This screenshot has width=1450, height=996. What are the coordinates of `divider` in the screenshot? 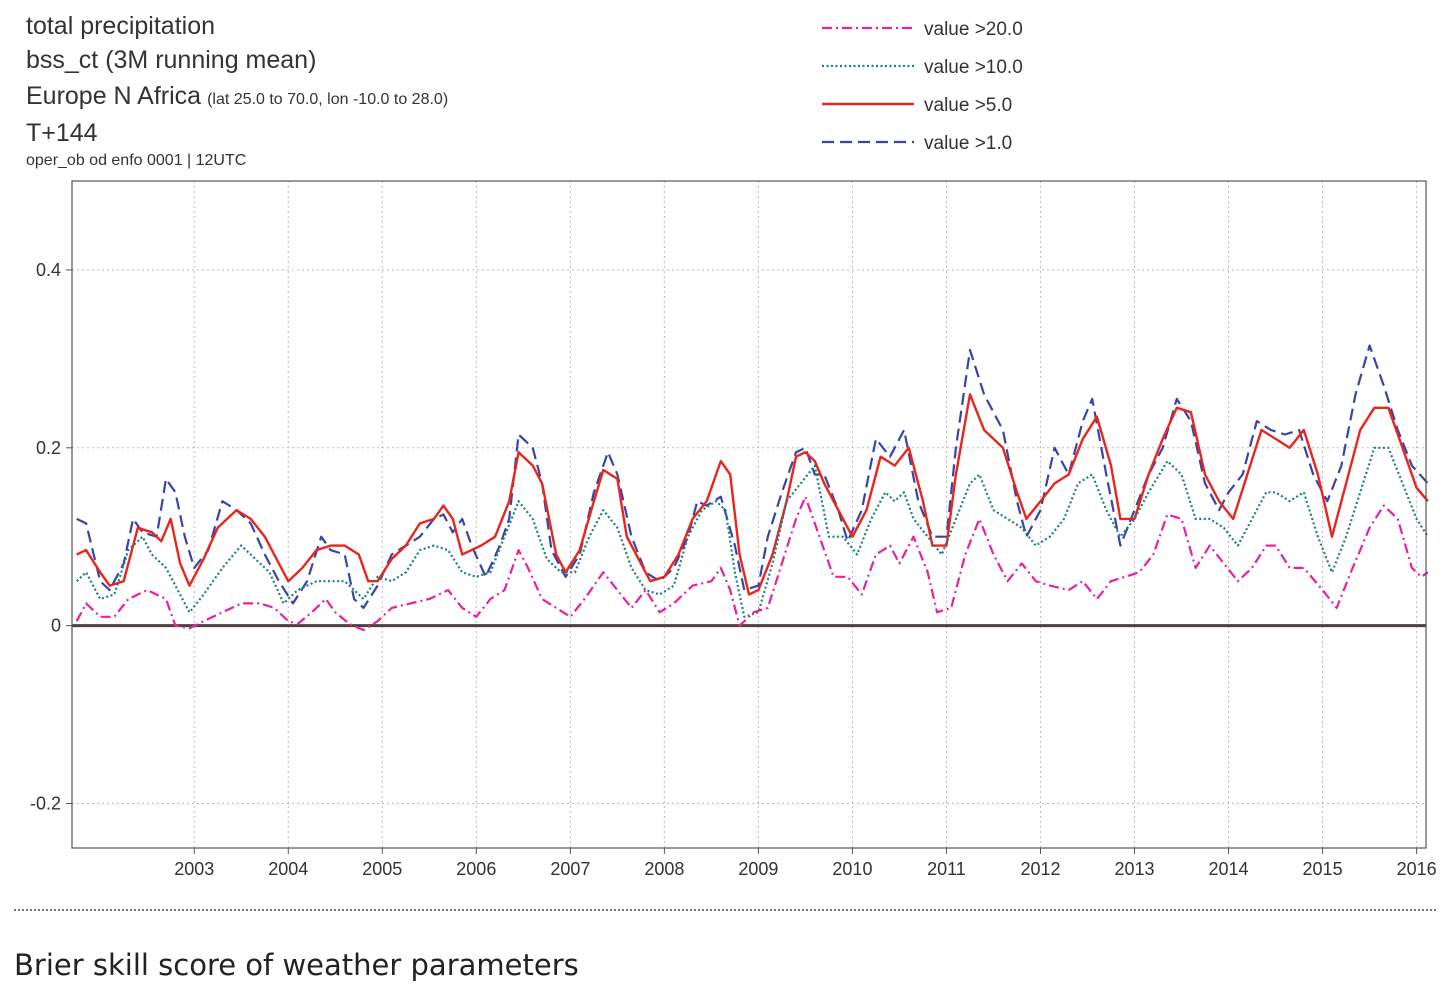 It's located at (725, 910).